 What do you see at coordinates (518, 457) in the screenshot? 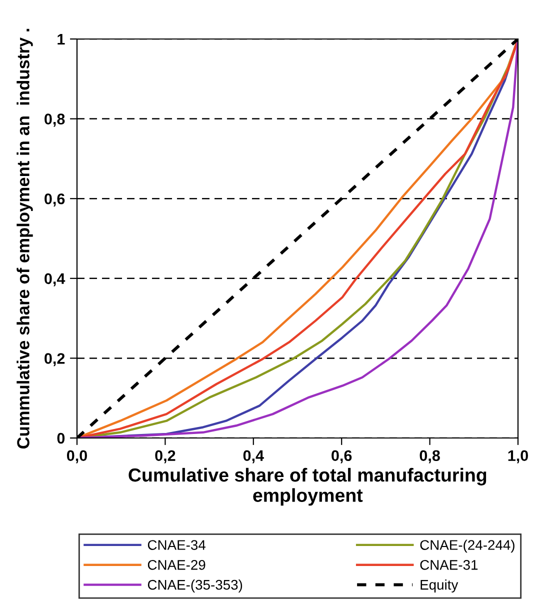
I see `x-tick-label: 1,0` at bounding box center [518, 457].